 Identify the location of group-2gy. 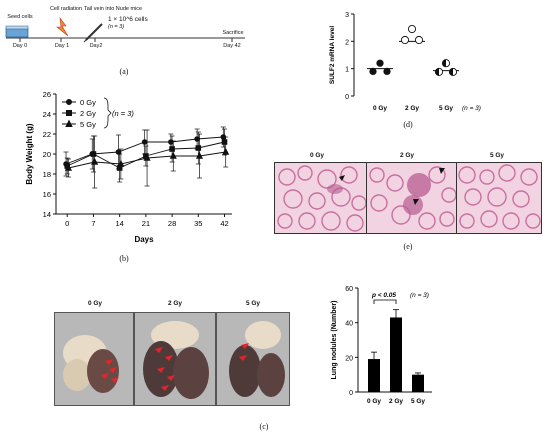
(412, 34).